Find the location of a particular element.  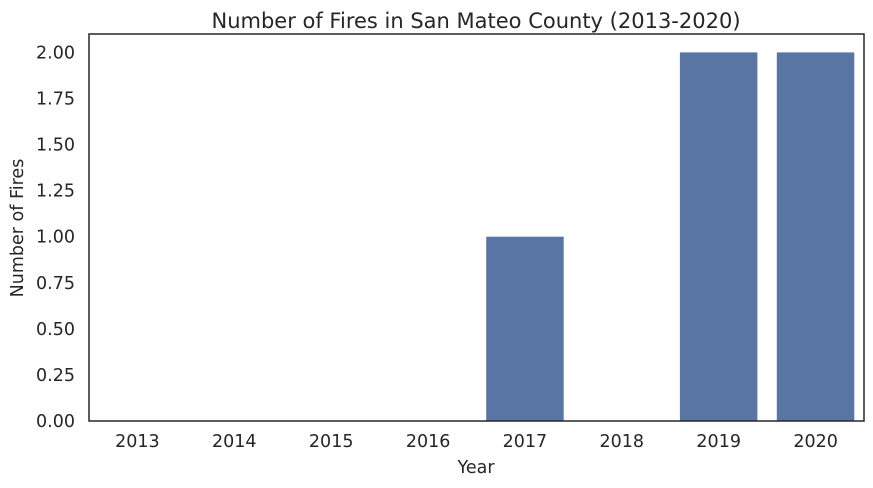

x-tick-label: 2018 is located at coordinates (622, 442).